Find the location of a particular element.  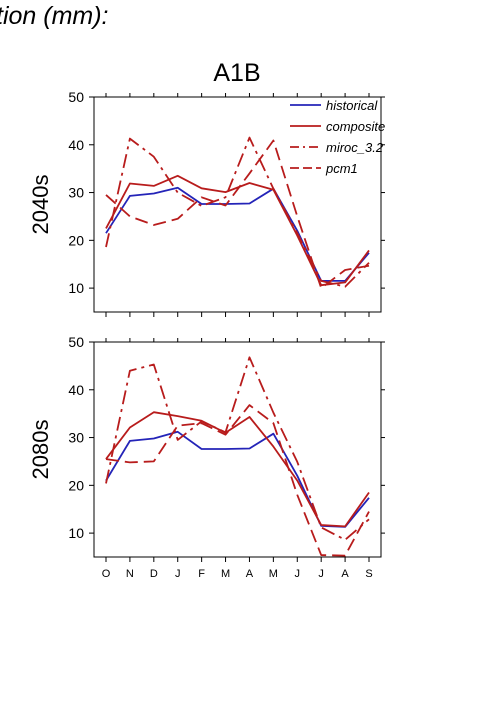

panel-label-2080s: 2080s is located at coordinates (40, 450).